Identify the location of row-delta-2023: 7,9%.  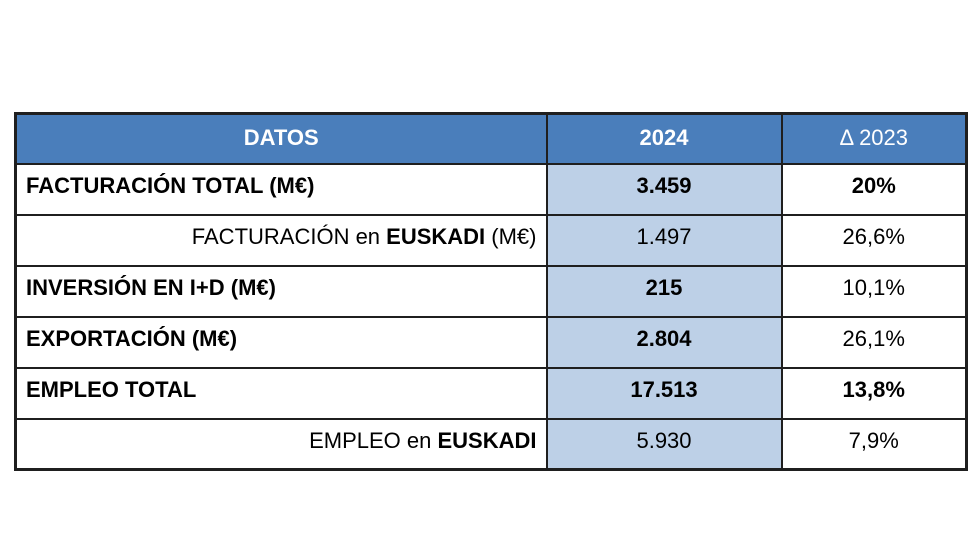
(873, 440).